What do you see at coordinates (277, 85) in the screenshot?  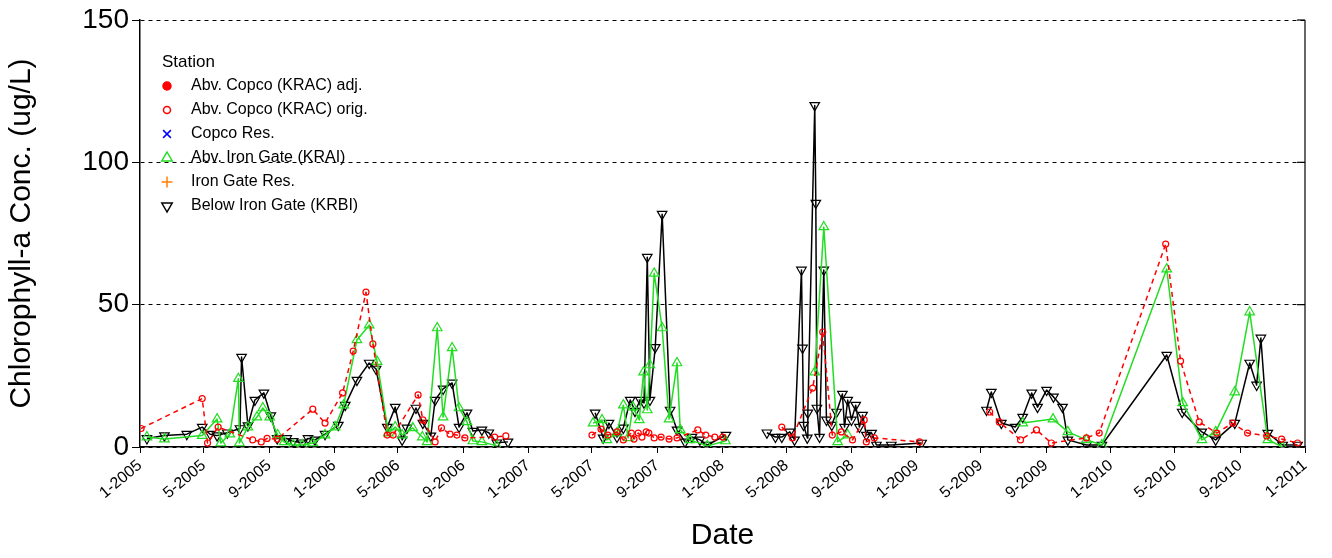 I see `legend-label: Abv. Copco (KRAC) adj.` at bounding box center [277, 85].